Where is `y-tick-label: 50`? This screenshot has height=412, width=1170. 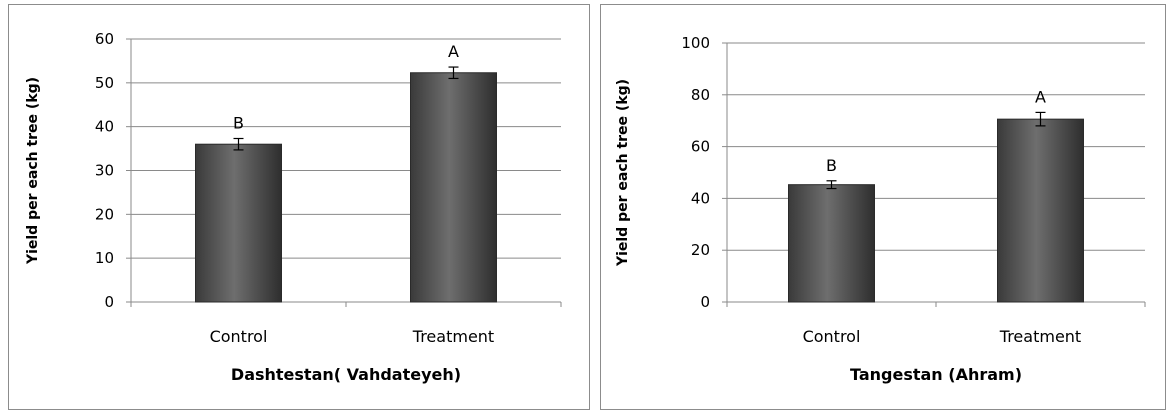 y-tick-label: 50 is located at coordinates (104, 83).